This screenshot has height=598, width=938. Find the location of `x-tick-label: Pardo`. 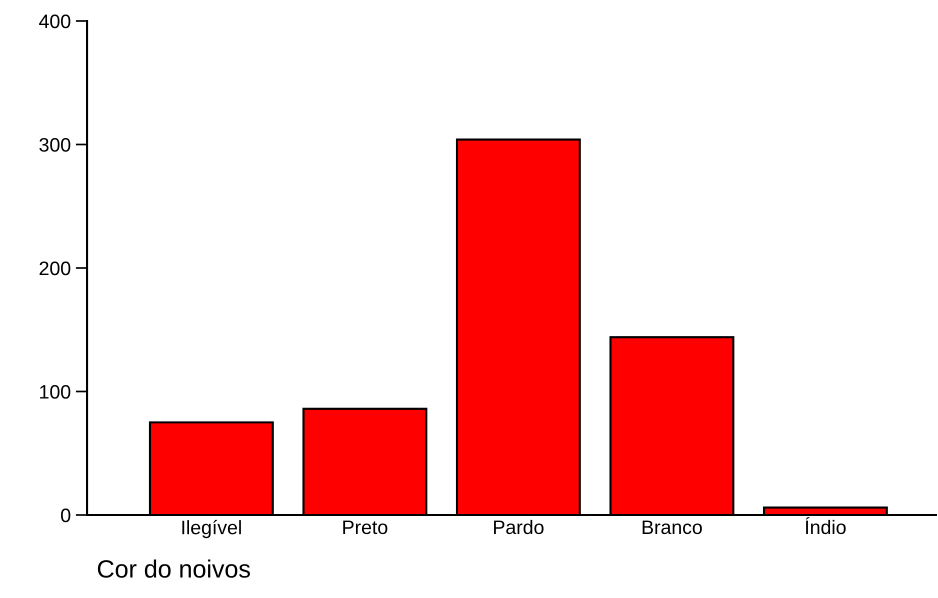

x-tick-label: Pardo is located at coordinates (519, 527).